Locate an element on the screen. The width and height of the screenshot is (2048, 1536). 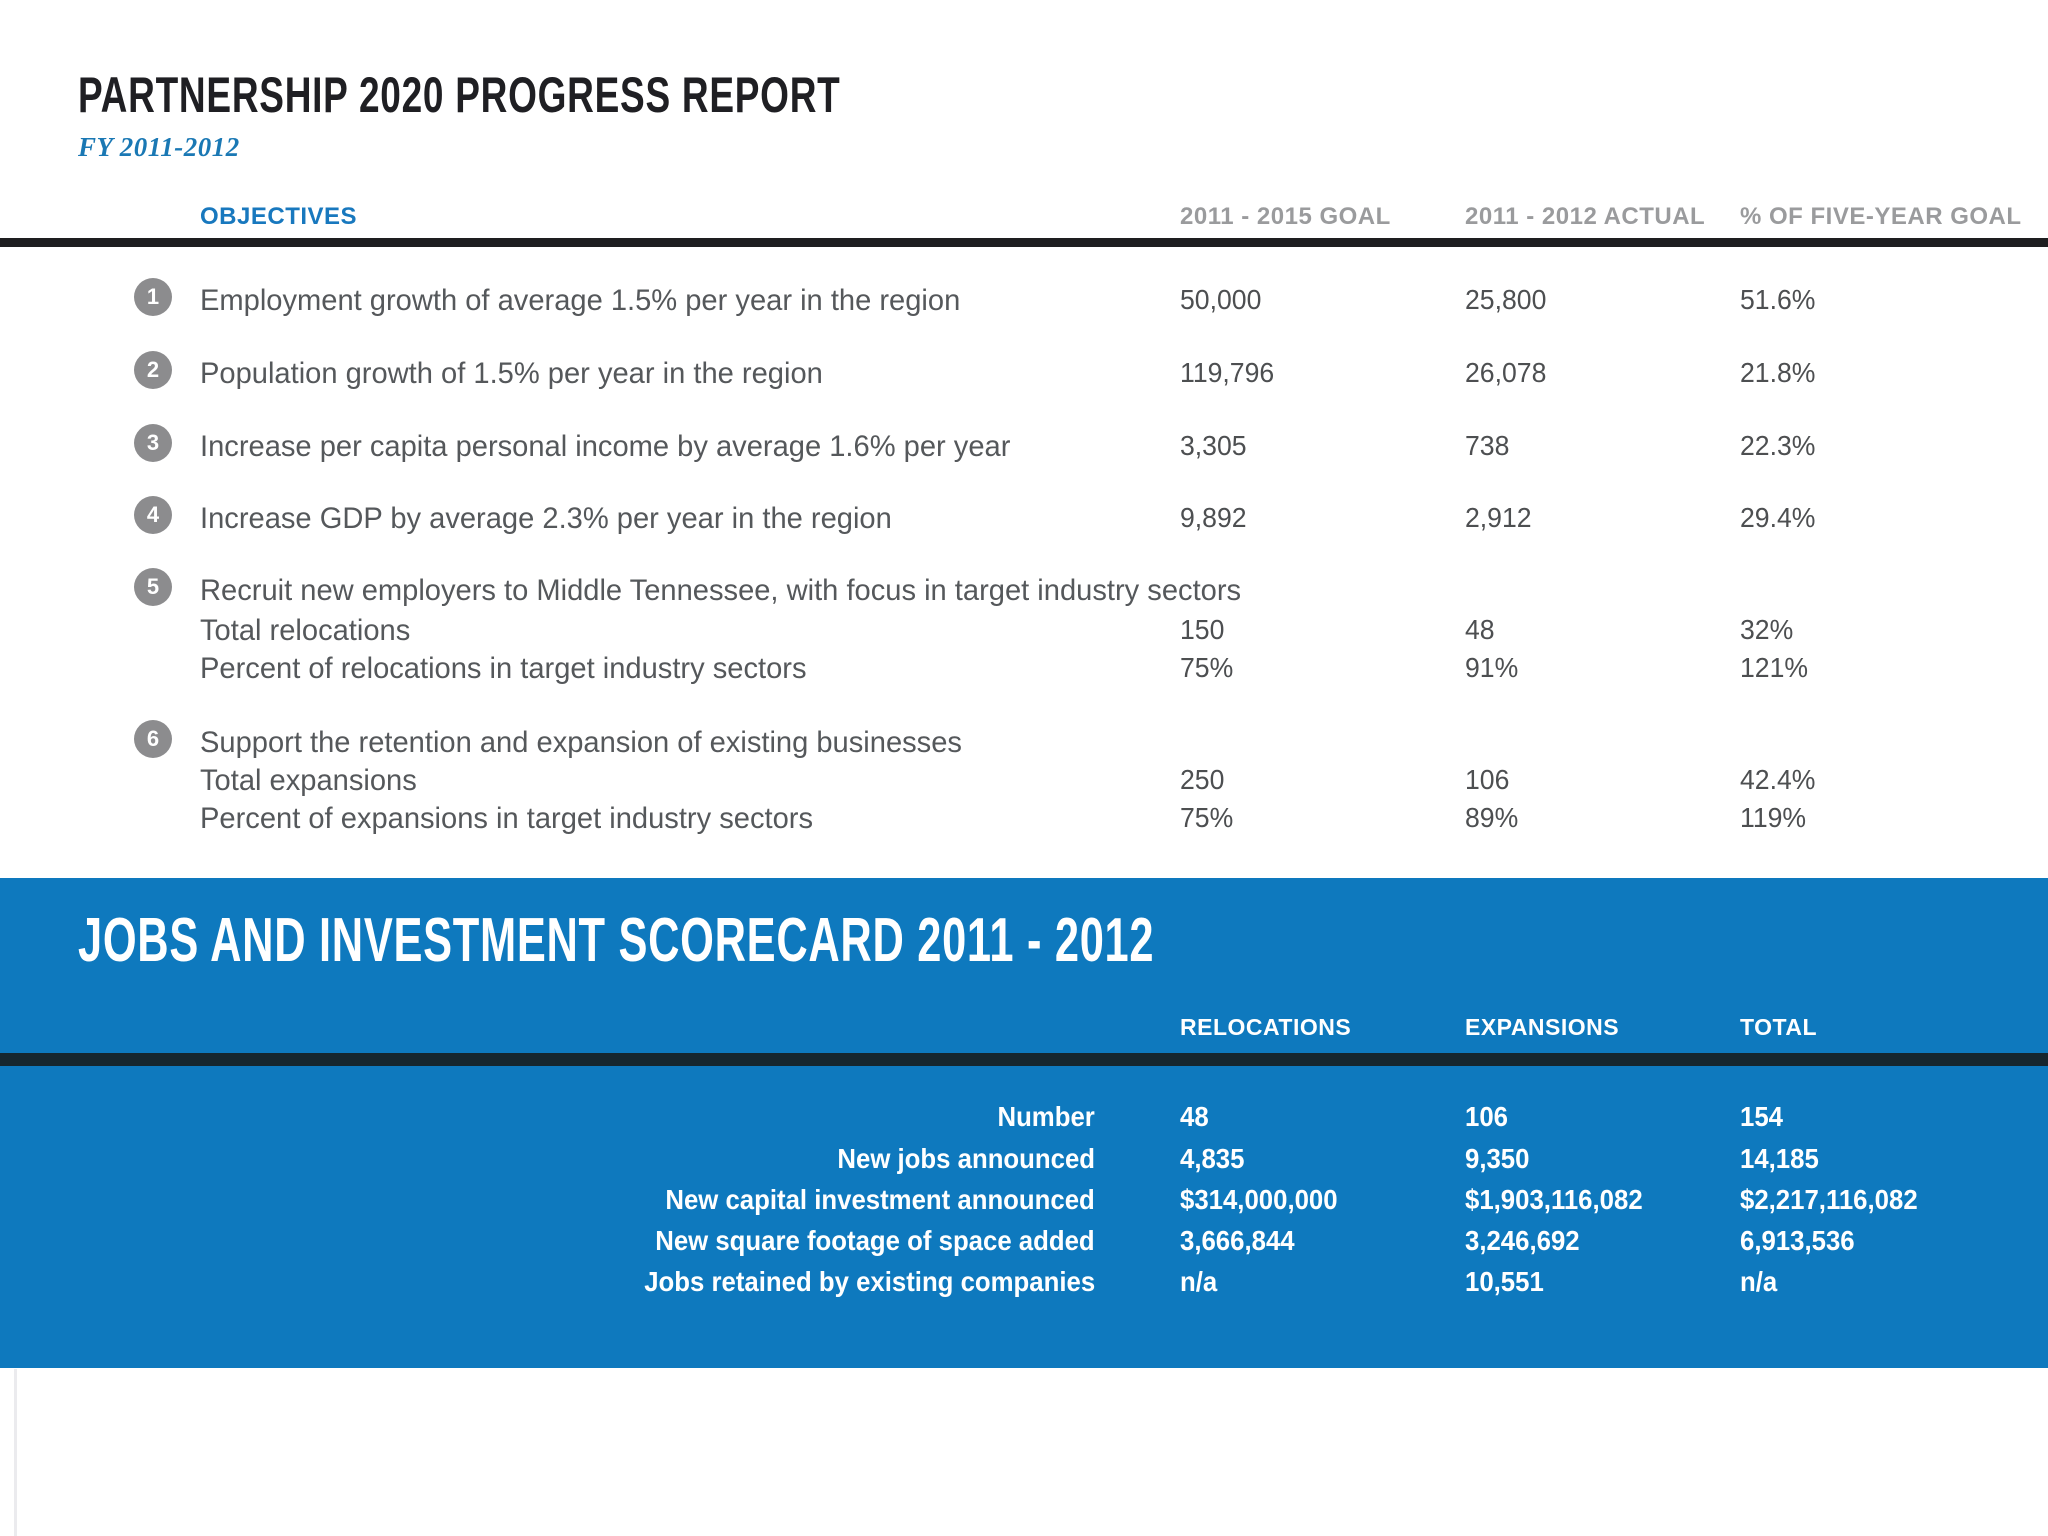
scorecard-row-label: Number is located at coordinates (795, 1117).